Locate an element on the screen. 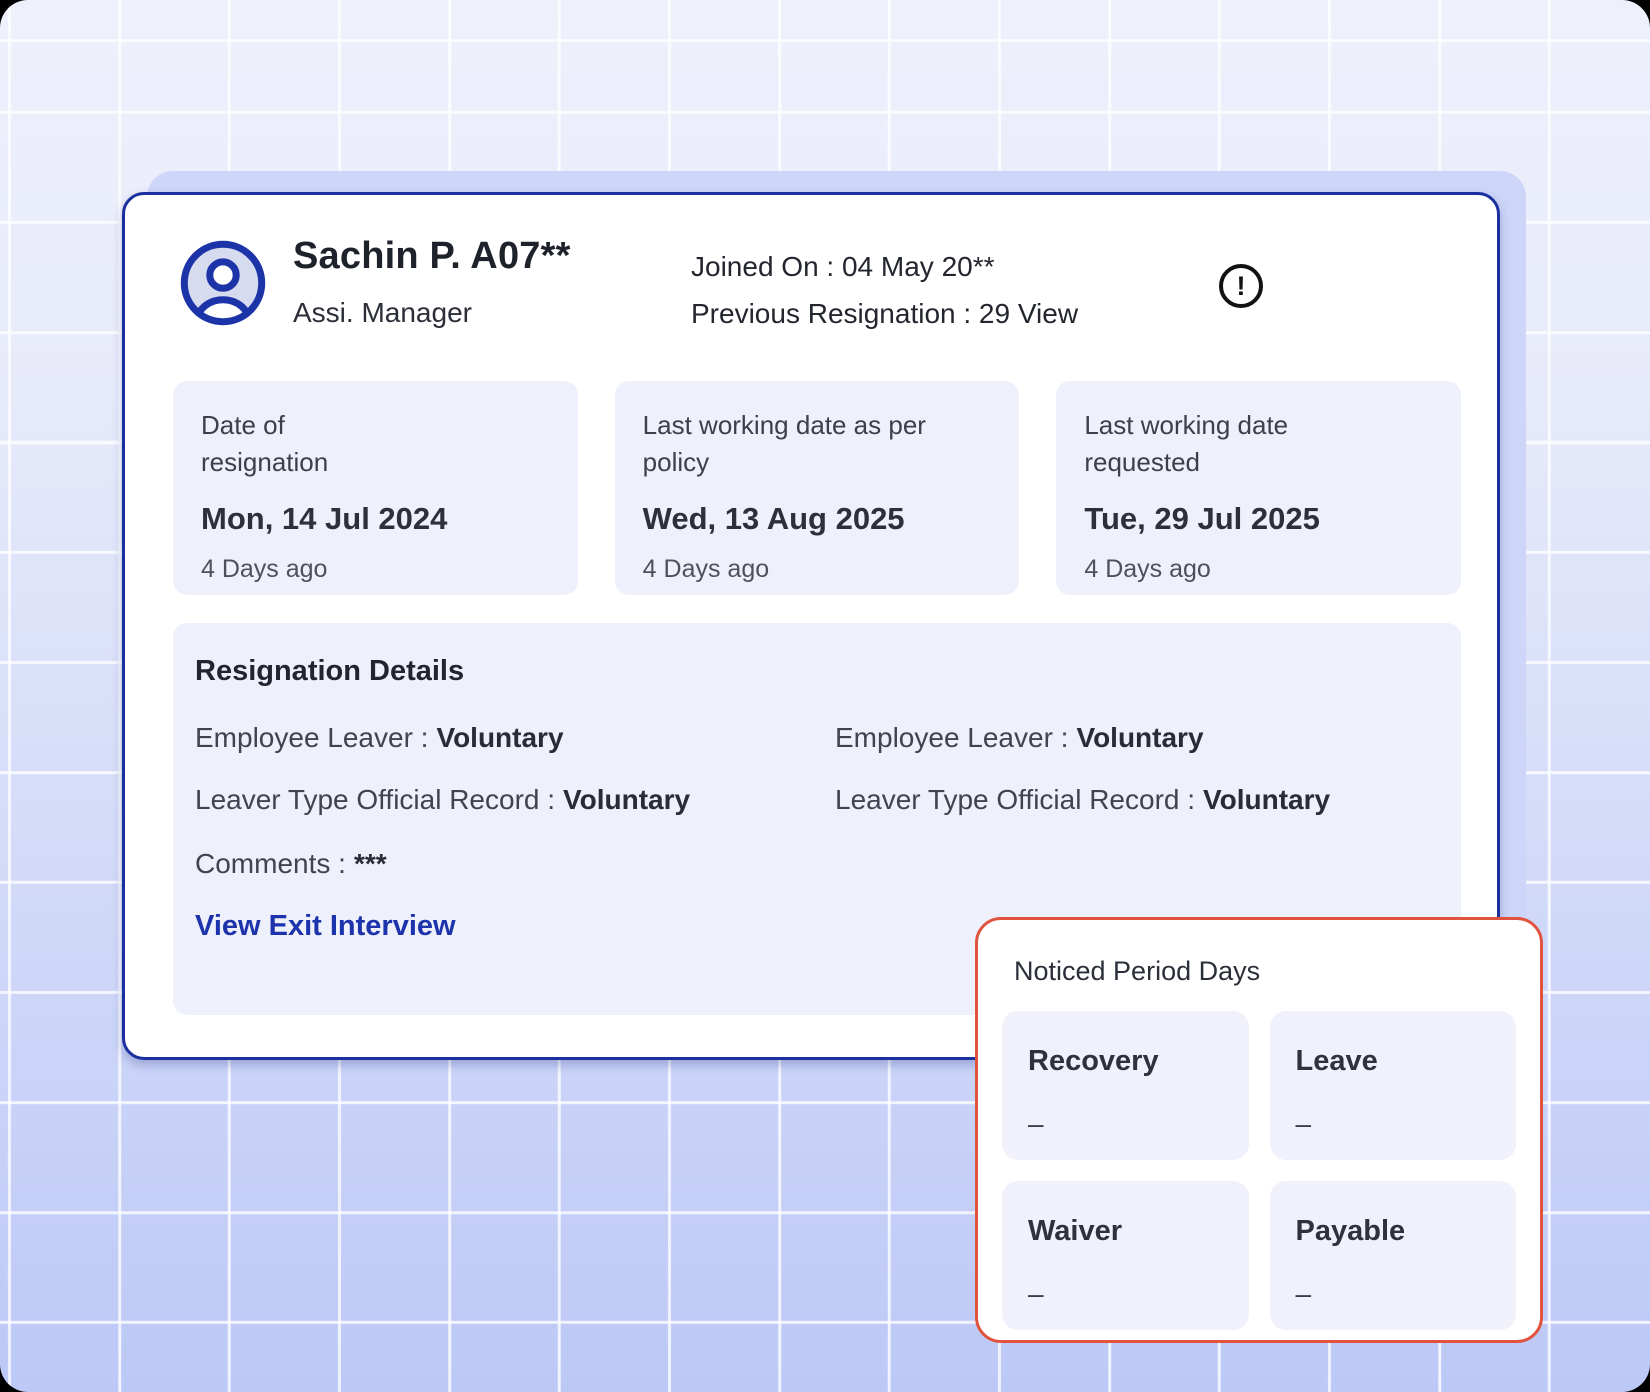 This screenshot has width=1650, height=1392. leaver-type-row-right: Leaver Type Official Record : Voluntary is located at coordinates (1137, 800).